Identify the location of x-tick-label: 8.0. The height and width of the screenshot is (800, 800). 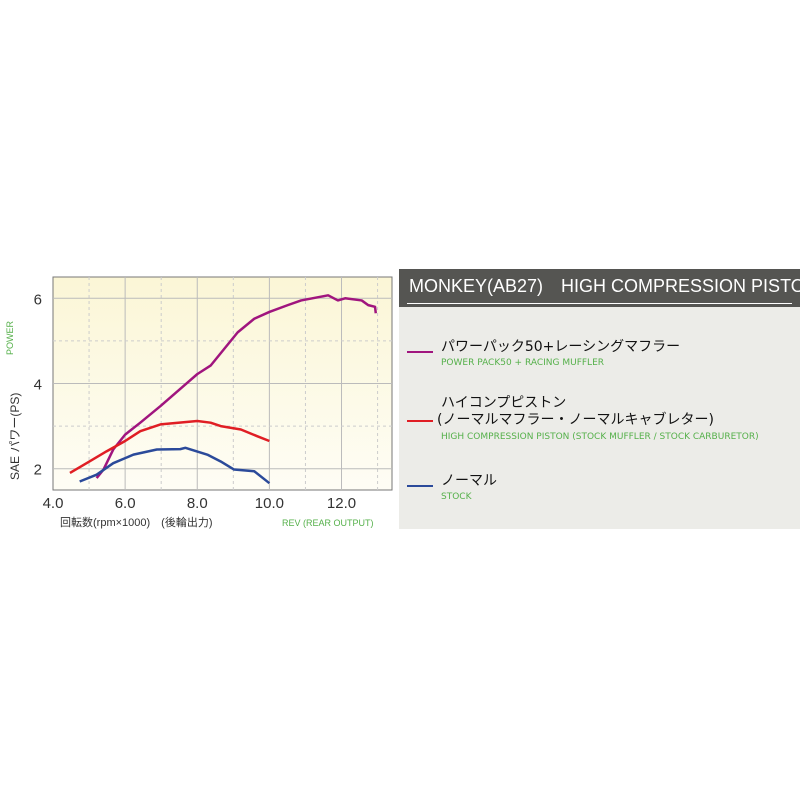
(197, 503).